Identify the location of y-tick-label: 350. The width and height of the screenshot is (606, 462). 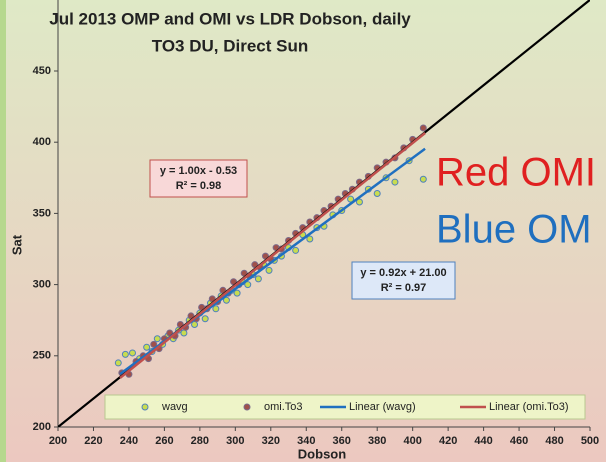
(42, 213).